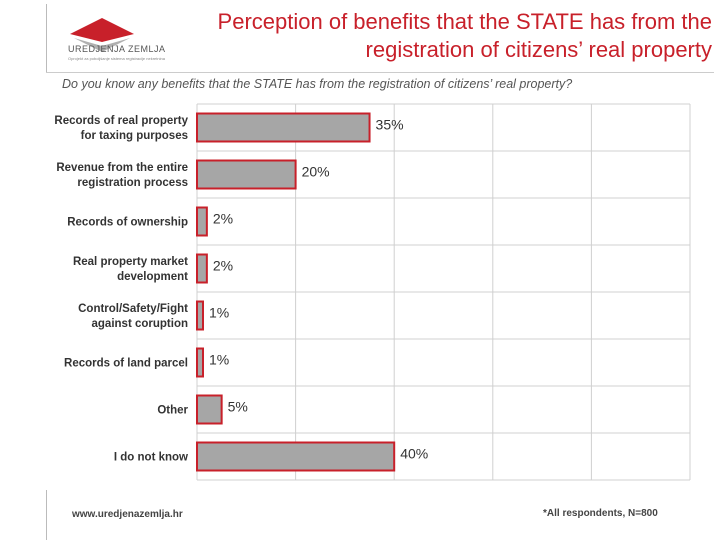 The height and width of the screenshot is (540, 720). I want to click on category-label-1-1: registration process, so click(132, 183).